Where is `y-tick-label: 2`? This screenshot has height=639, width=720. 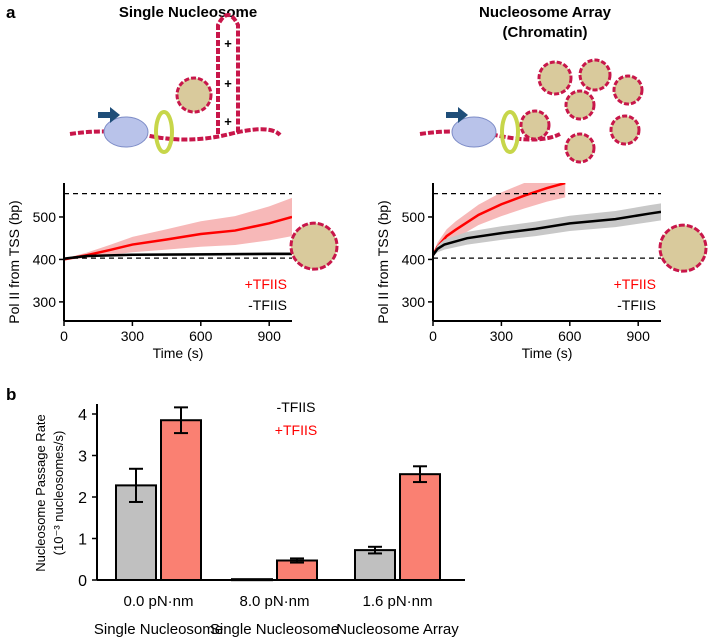 y-tick-label: 2 is located at coordinates (82, 498).